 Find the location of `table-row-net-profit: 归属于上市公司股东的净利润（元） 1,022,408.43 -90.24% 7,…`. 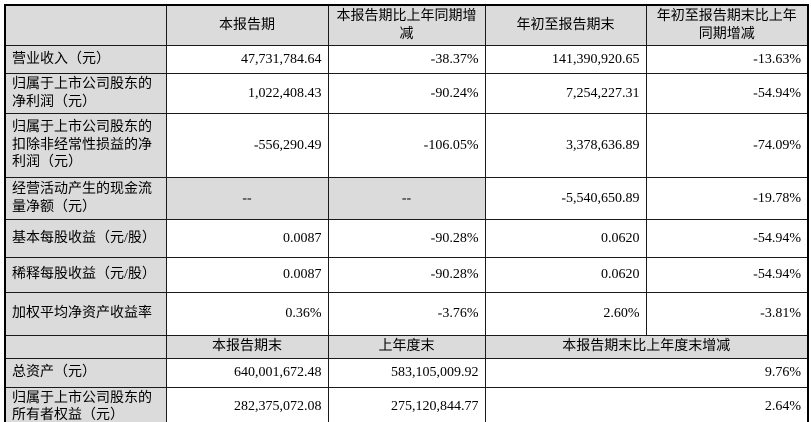

table-row-net-profit: 归属于上市公司股东的净利润（元） 1,022,408.43 -90.24% 7,… is located at coordinates (406, 93).